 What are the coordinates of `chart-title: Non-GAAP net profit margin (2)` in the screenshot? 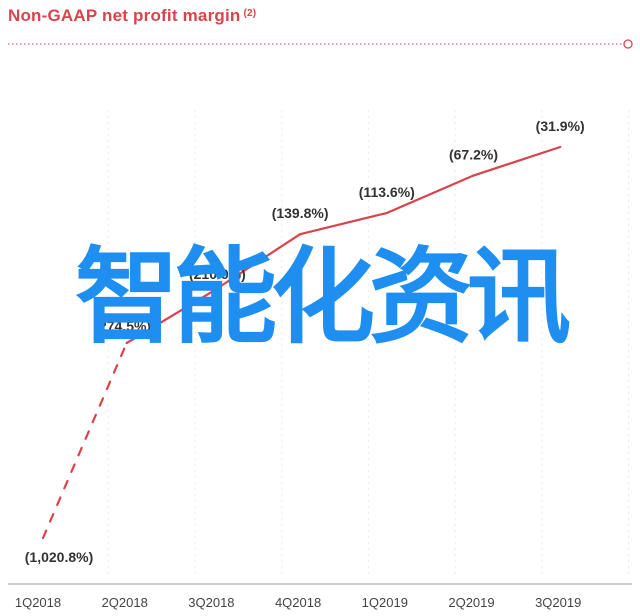 It's located at (132, 16).